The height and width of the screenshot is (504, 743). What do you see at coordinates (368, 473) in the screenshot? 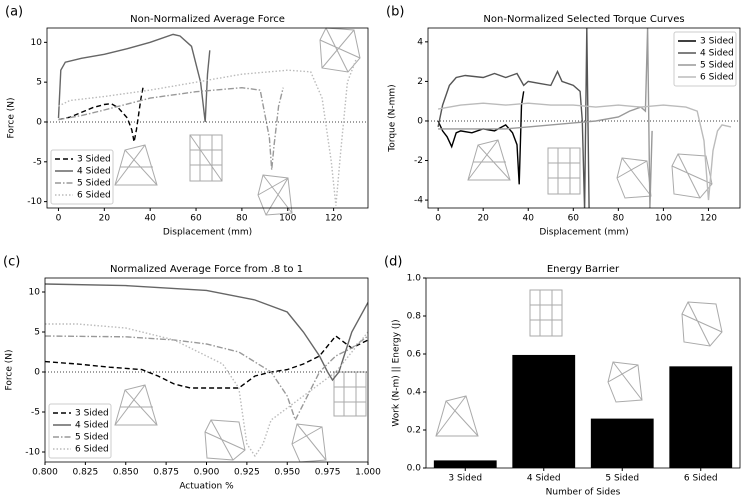
I see `x-tick-label: 1.000` at bounding box center [368, 473].